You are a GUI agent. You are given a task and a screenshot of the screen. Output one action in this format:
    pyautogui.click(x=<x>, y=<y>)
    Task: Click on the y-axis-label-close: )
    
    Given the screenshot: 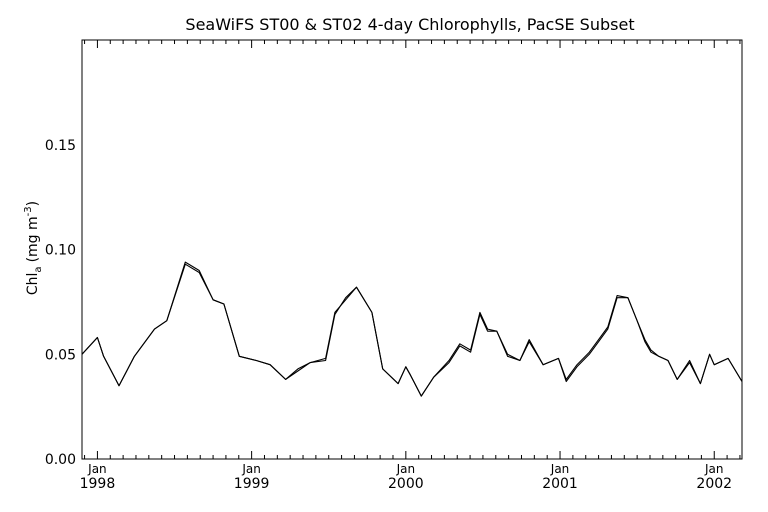 What is the action you would take?
    pyautogui.click(x=33, y=203)
    